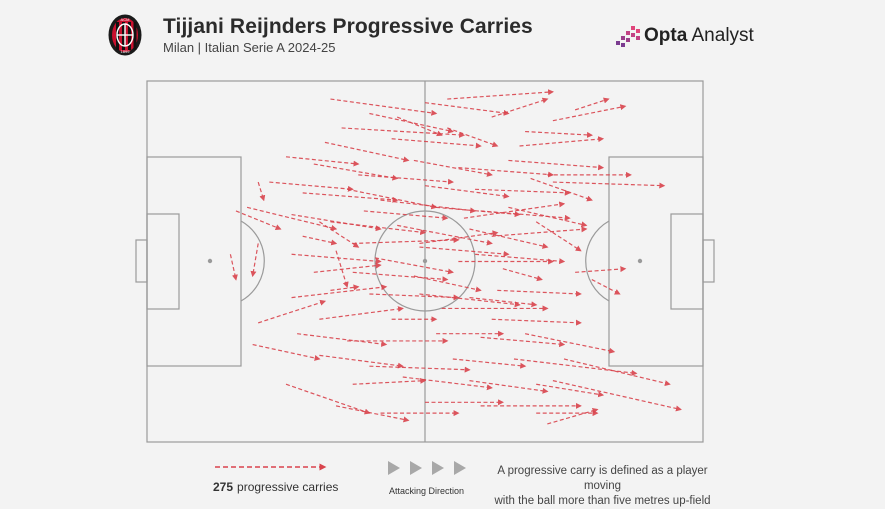  Describe the element at coordinates (427, 491) in the screenshot. I see `attacking-direction-label: Attacking Direction` at that location.